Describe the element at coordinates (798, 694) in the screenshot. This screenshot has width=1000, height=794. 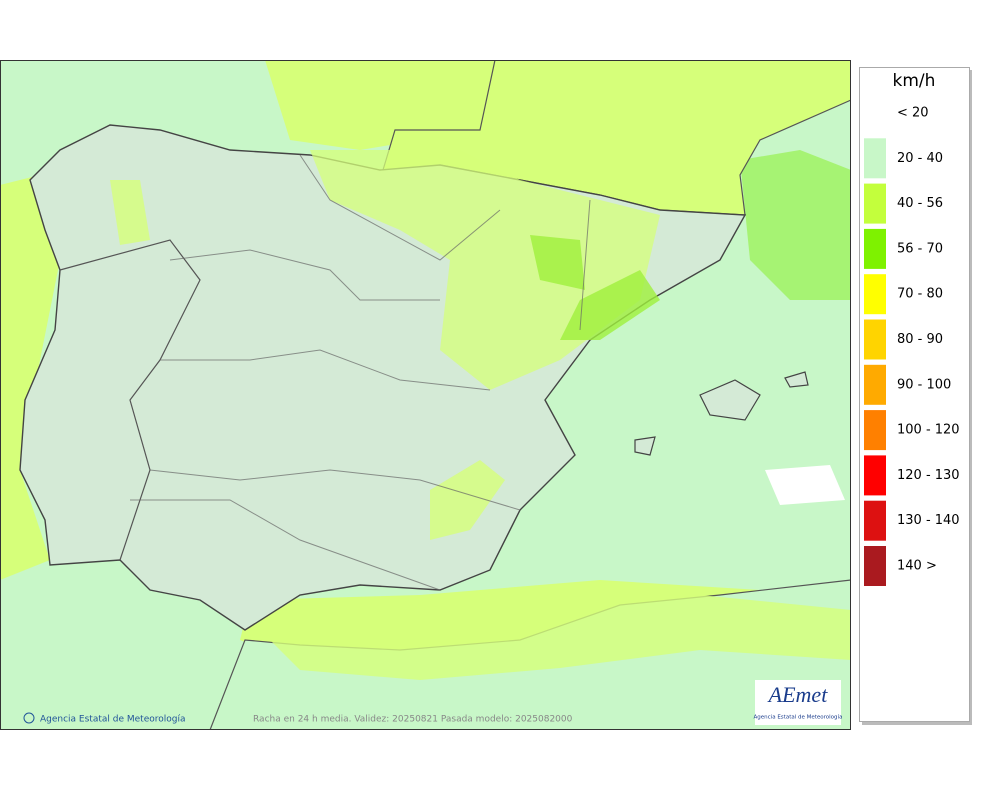
I see `logo-name: AEmet` at that location.